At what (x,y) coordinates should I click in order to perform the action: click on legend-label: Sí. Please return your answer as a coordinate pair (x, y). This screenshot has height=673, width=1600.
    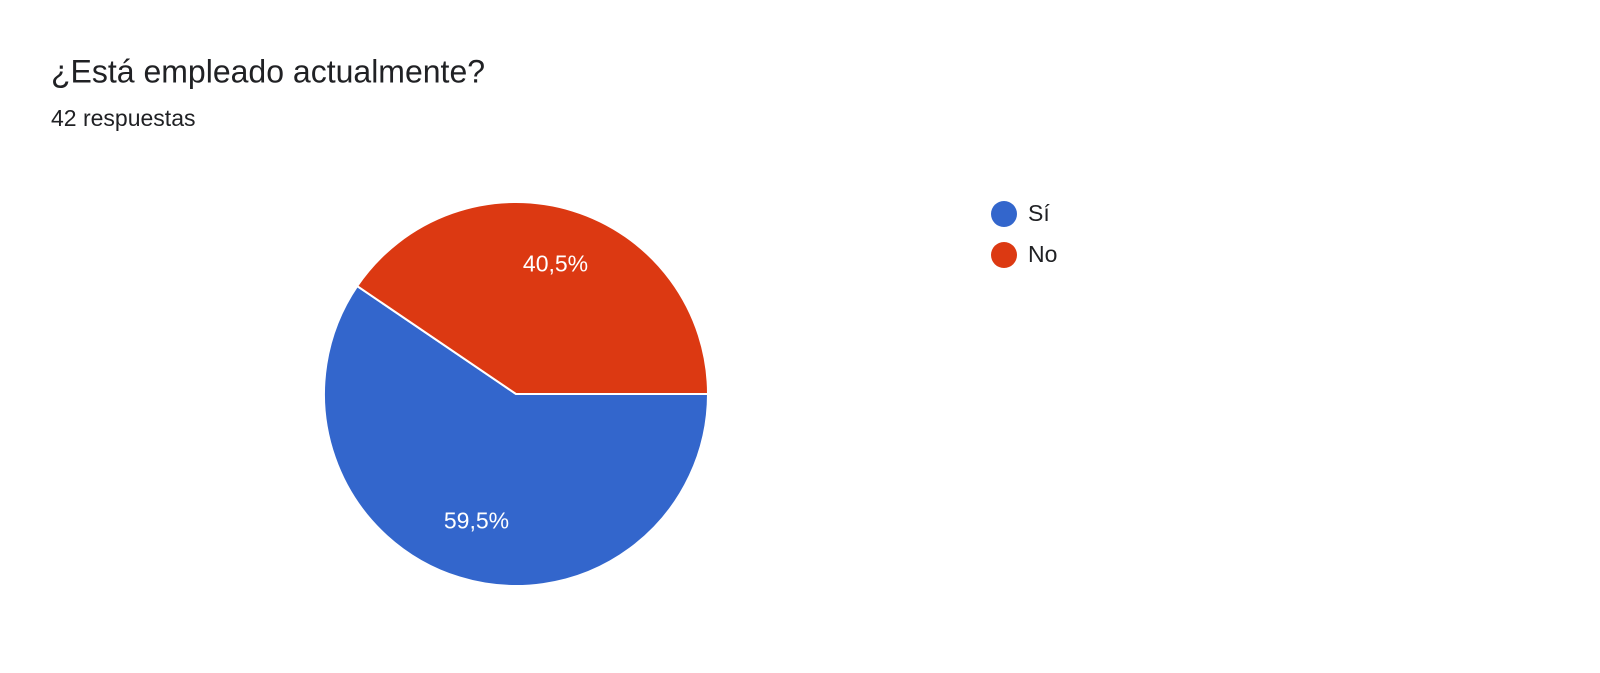
    Looking at the image, I should click on (1039, 213).